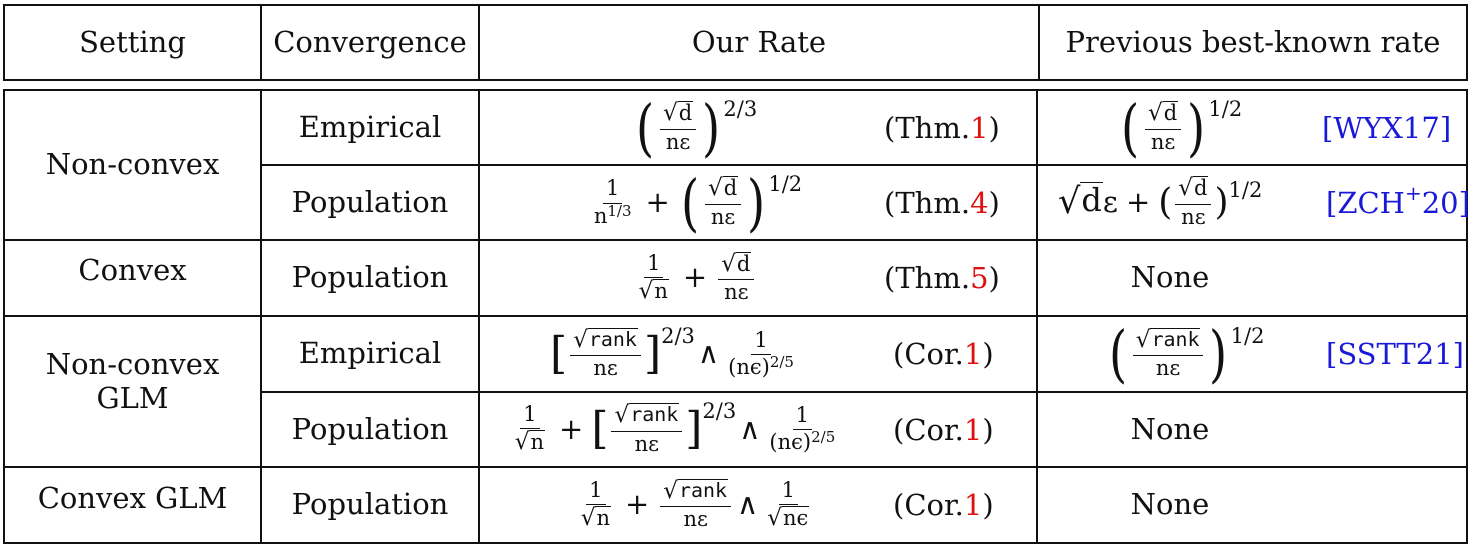 This screenshot has width=1471, height=547. Describe the element at coordinates (695, 504) in the screenshot. I see `rate-formula-row6: 1 √ n + √ rank nε ∧ 1 √ nϵ` at that location.